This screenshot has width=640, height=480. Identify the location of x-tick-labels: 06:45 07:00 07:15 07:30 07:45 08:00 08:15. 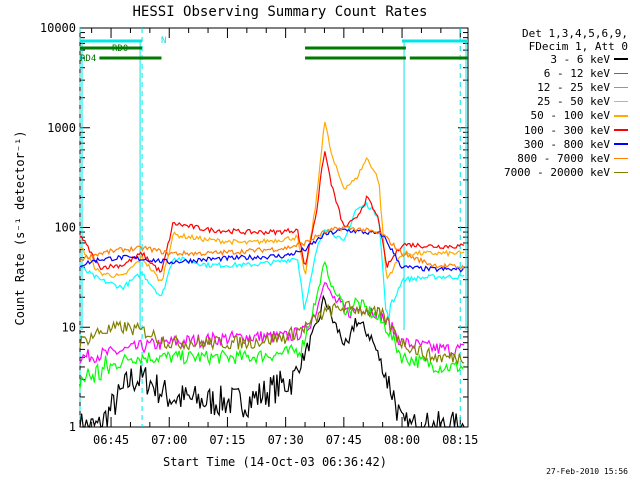
(285, 440).